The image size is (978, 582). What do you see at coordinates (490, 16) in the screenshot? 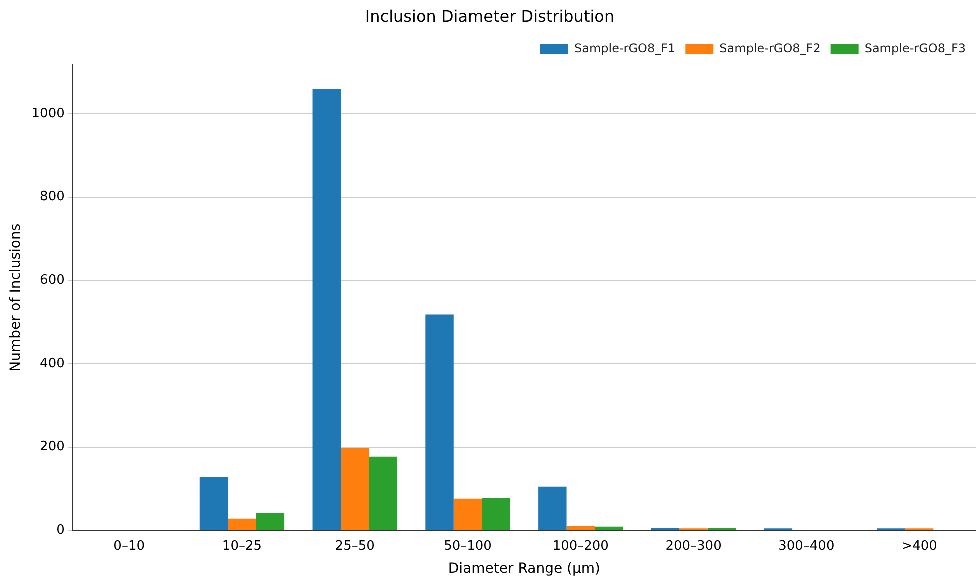
I see `chart-title: Inclusion Diameter Distribution` at bounding box center [490, 16].